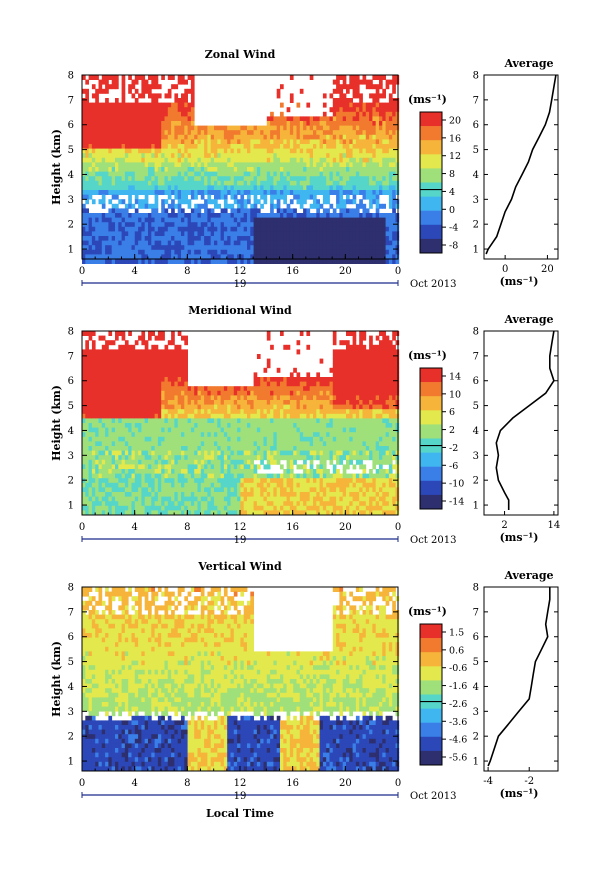 This screenshot has width=611, height=873. I want to click on y-tick-label: 6, so click(71, 125).